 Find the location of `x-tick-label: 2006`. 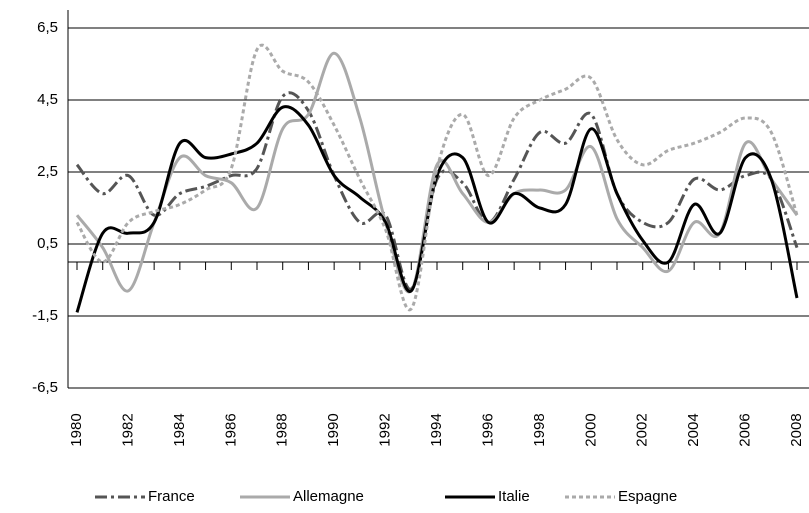

x-tick-label: 2006 is located at coordinates (745, 429).